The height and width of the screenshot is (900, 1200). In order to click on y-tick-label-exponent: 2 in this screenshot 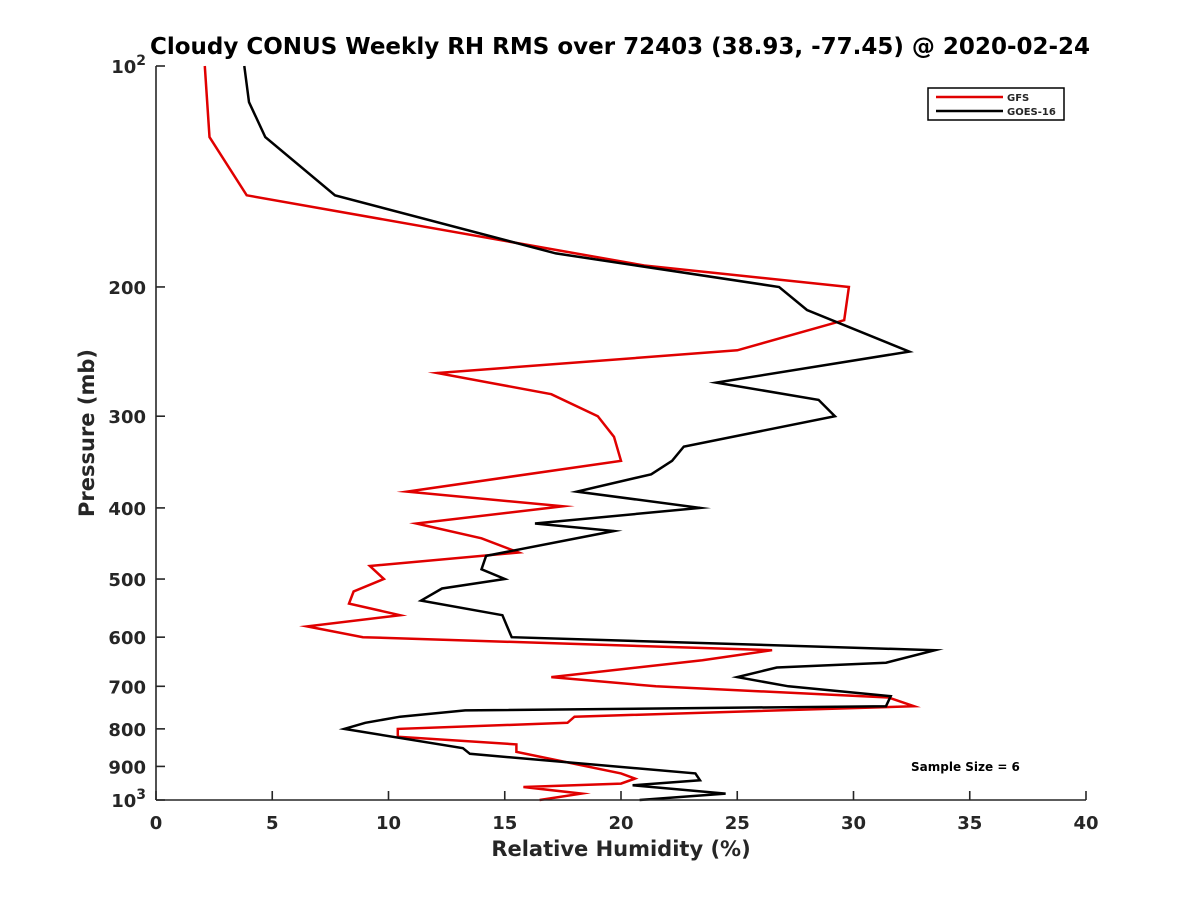, I will do `click(141, 61)`.